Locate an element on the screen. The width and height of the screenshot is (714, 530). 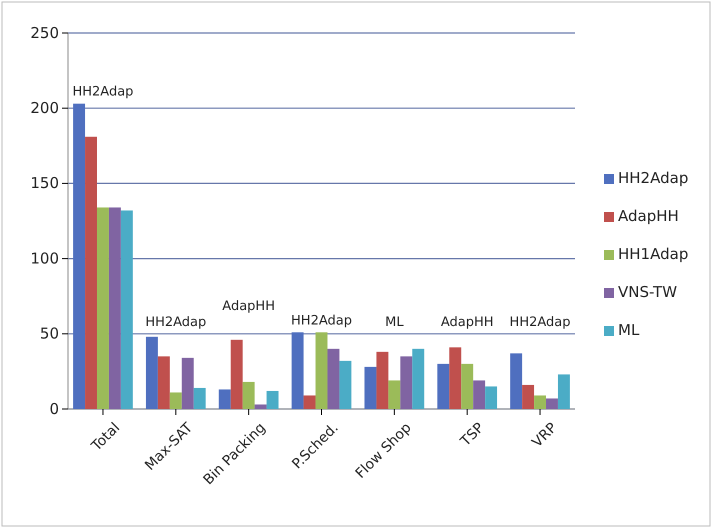
y-tick-label: 250 is located at coordinates (44, 33).